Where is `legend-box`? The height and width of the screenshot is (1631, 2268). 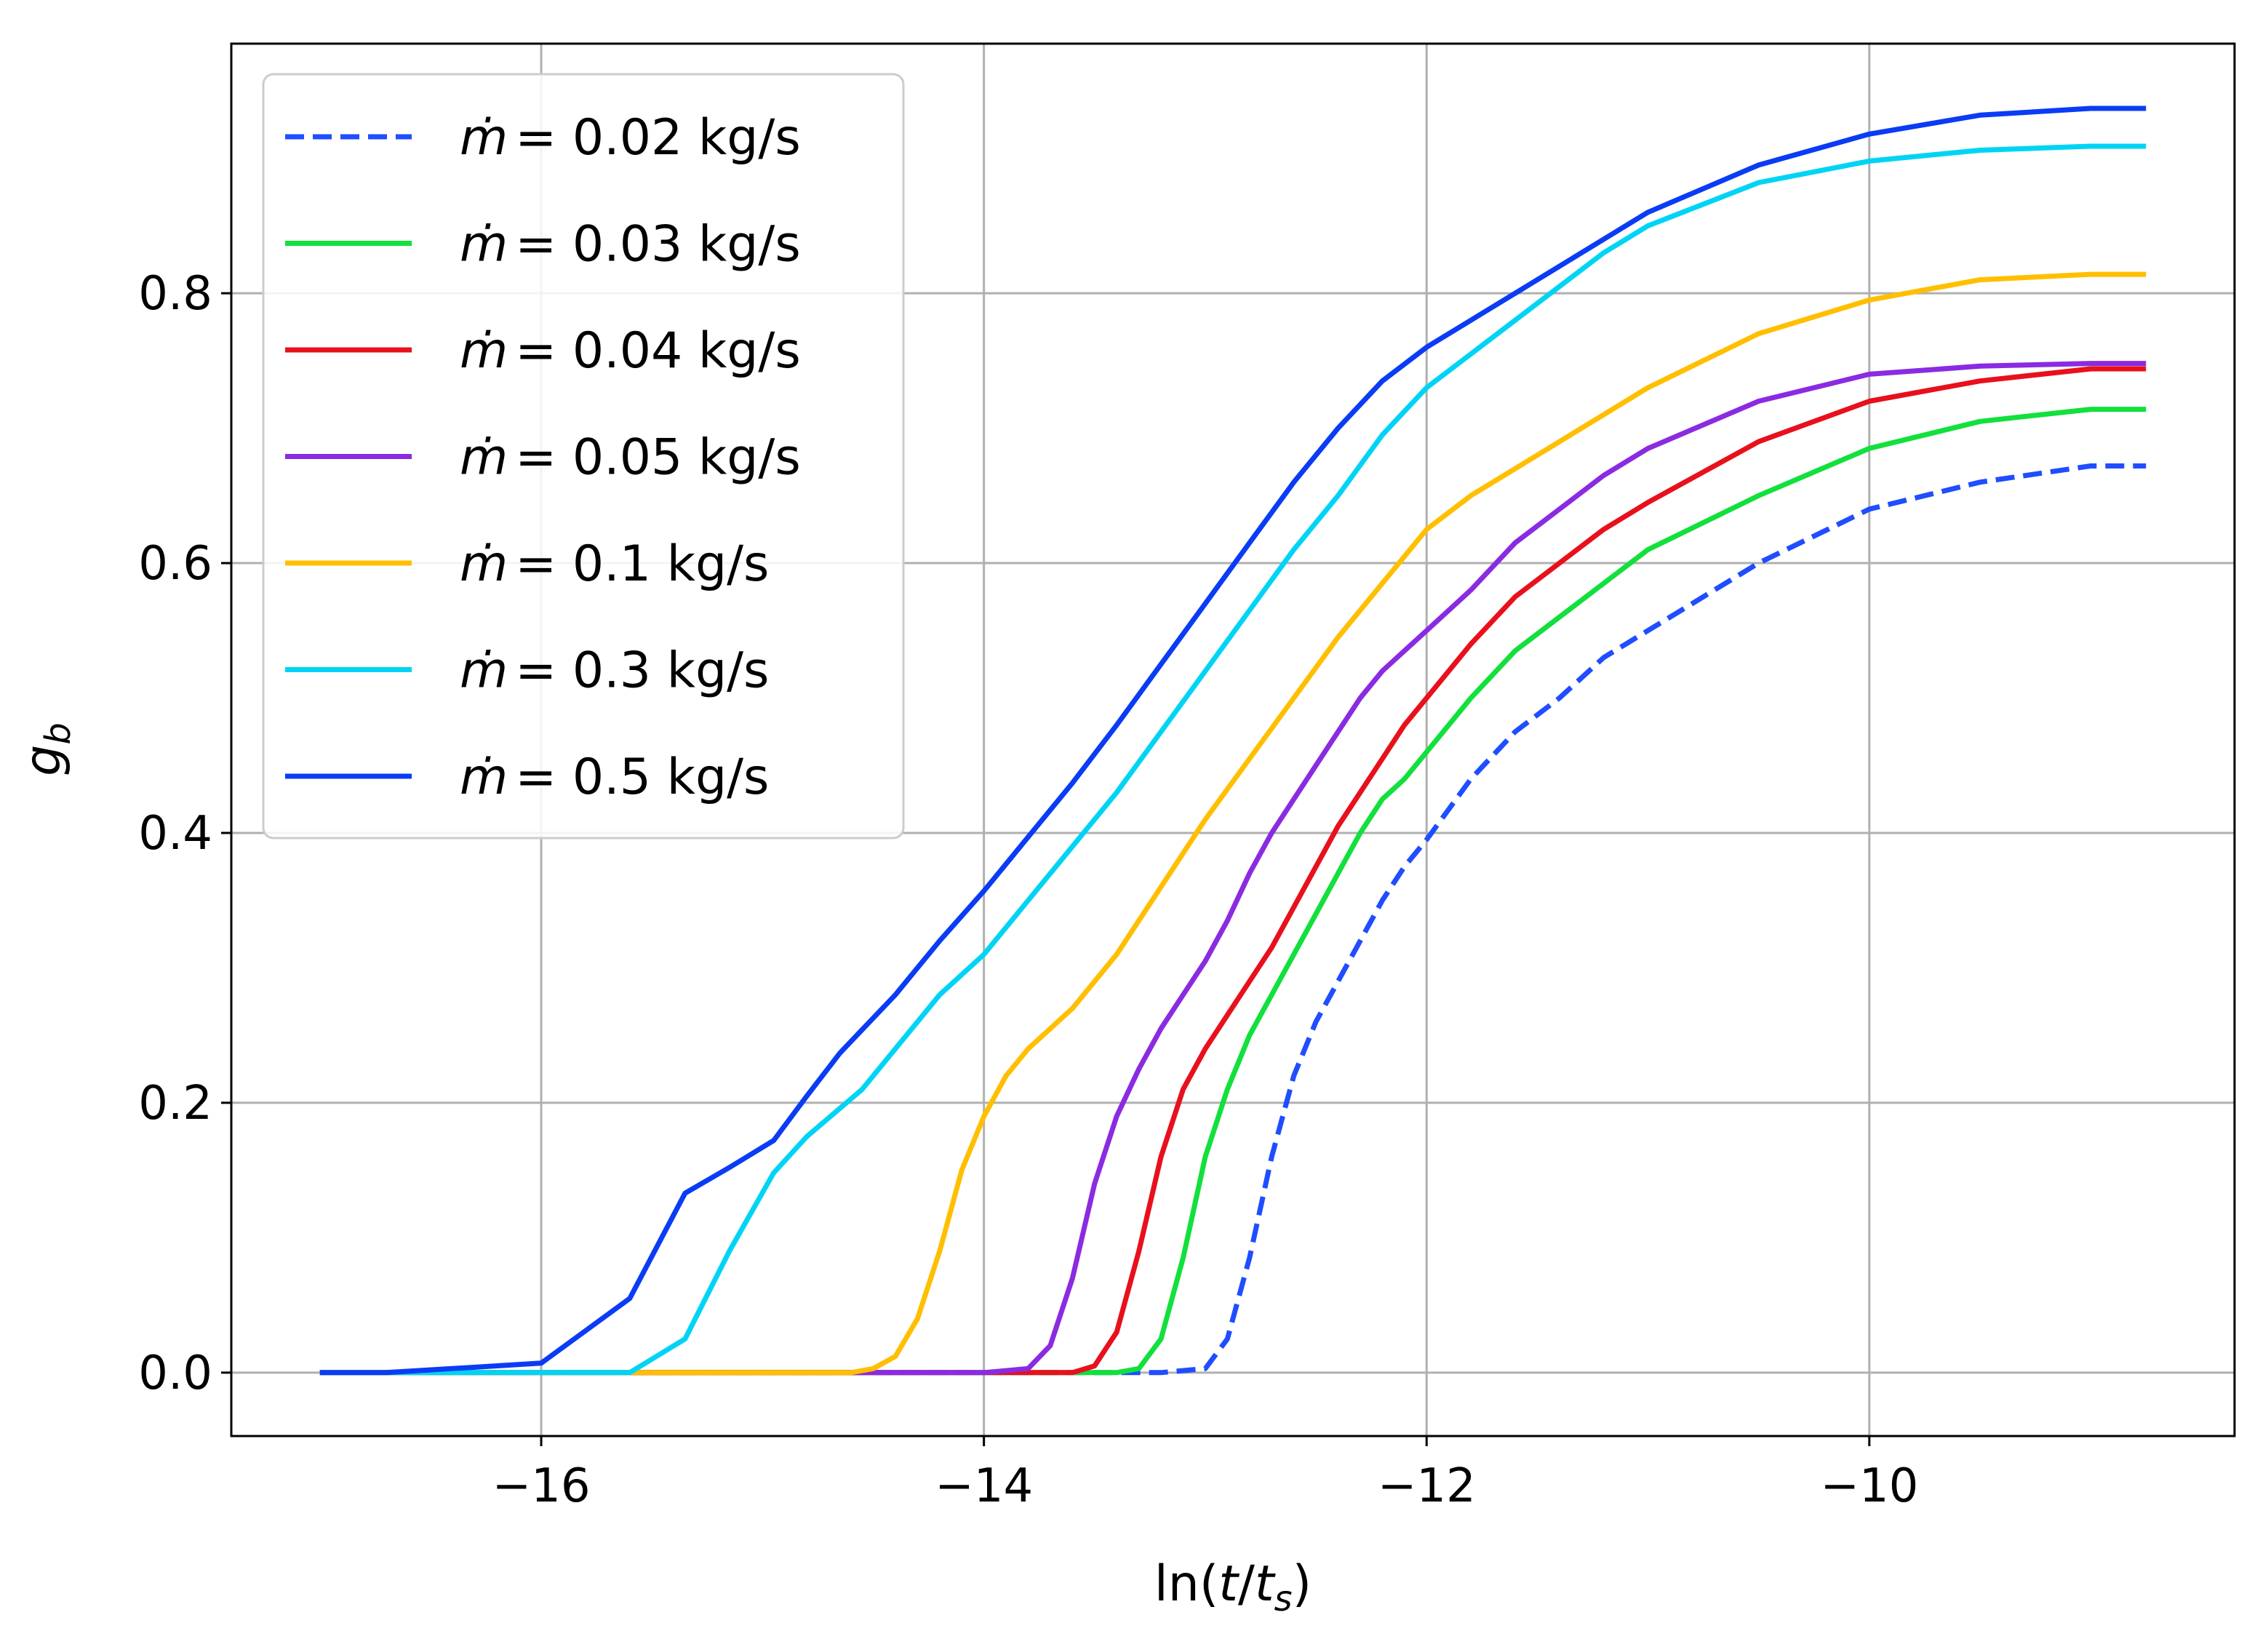 legend-box is located at coordinates (583, 456).